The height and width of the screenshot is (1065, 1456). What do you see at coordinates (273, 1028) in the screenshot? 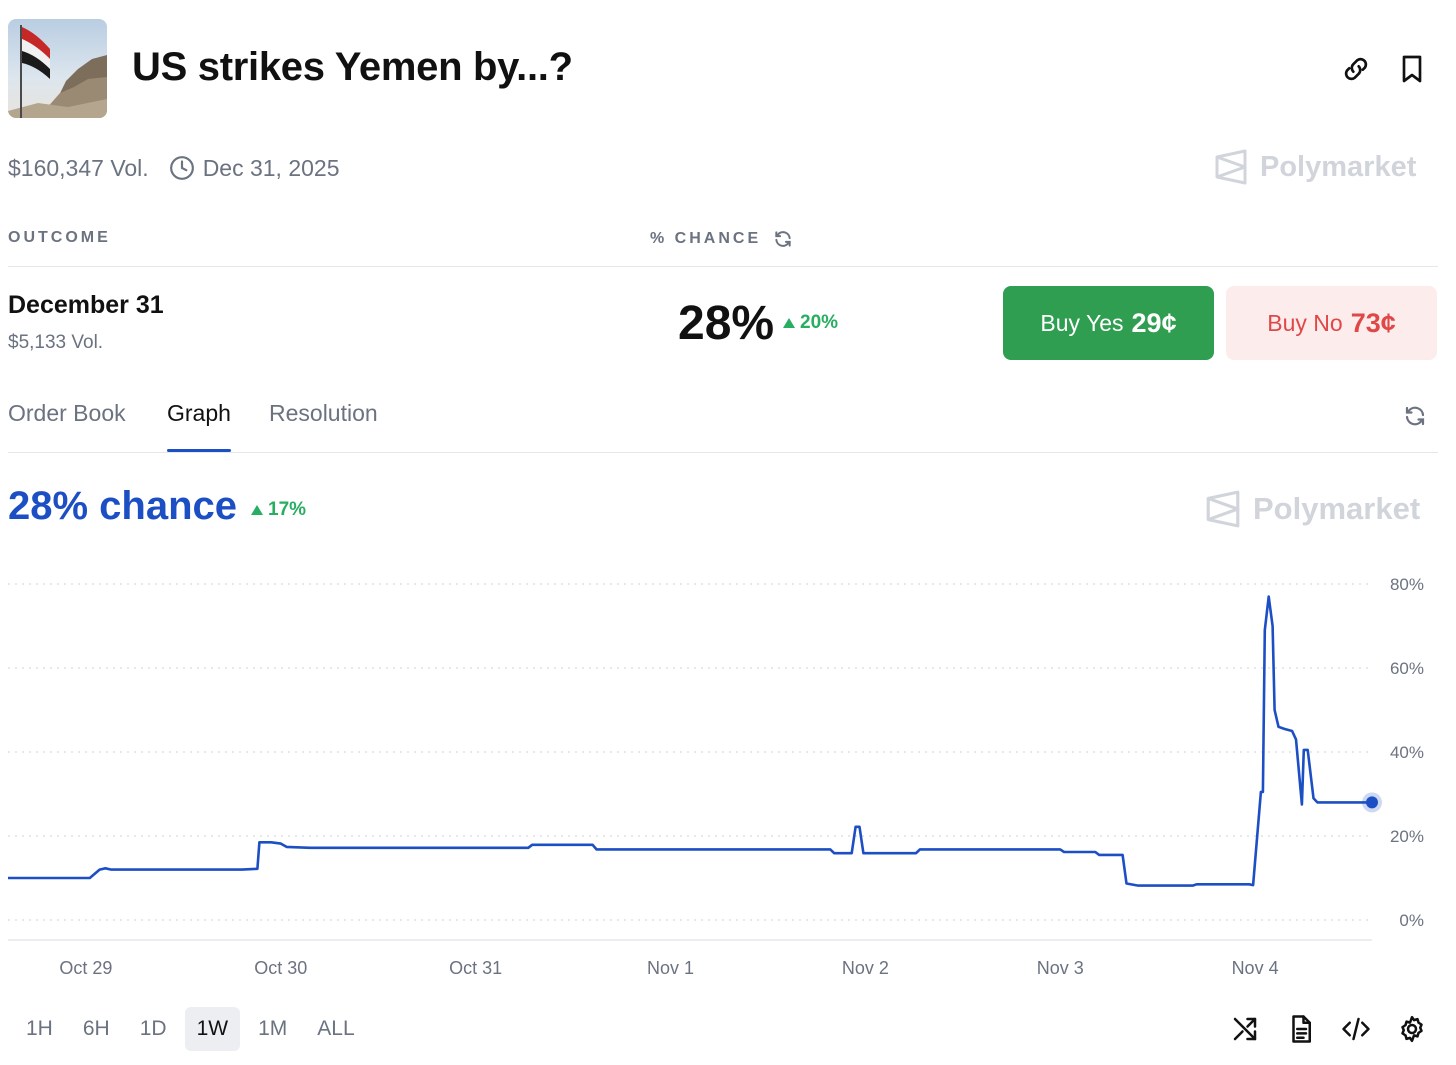
I see `range-1m: 1M` at bounding box center [273, 1028].